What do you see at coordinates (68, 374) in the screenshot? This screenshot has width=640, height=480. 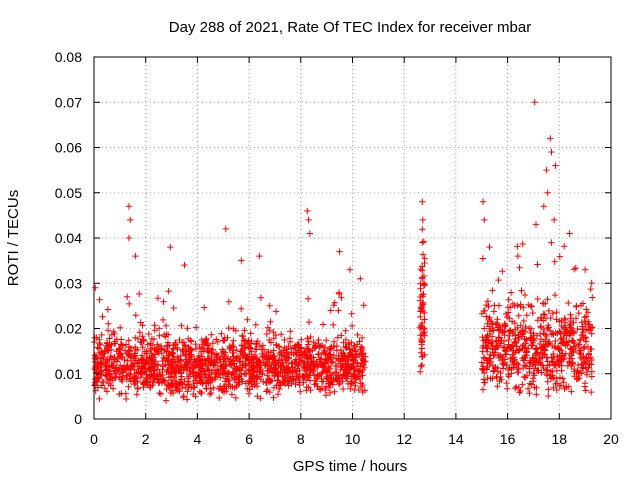 I see `y-tick-label: 0.01` at bounding box center [68, 374].